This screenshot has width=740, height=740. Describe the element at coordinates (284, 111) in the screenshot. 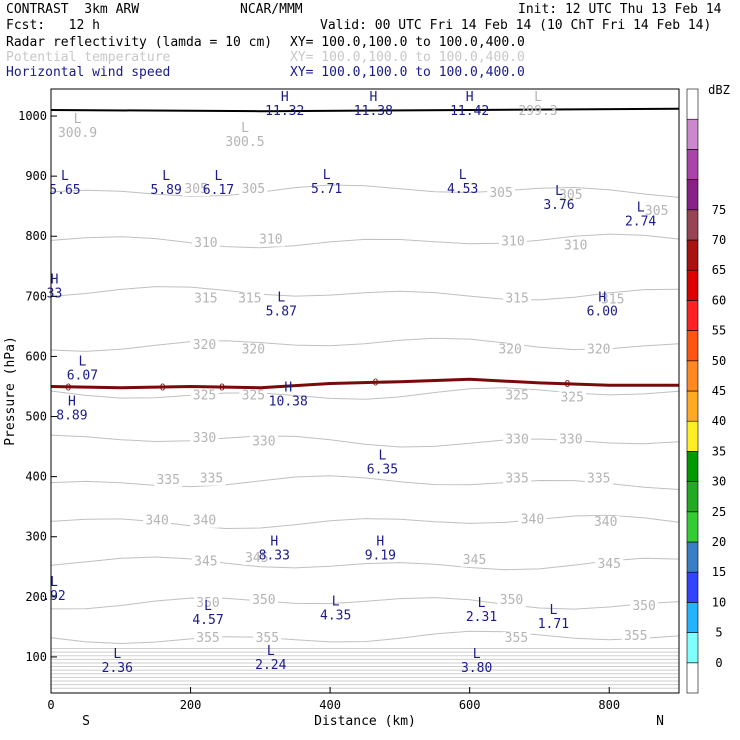

I see `extremum-value: 11.32` at that location.